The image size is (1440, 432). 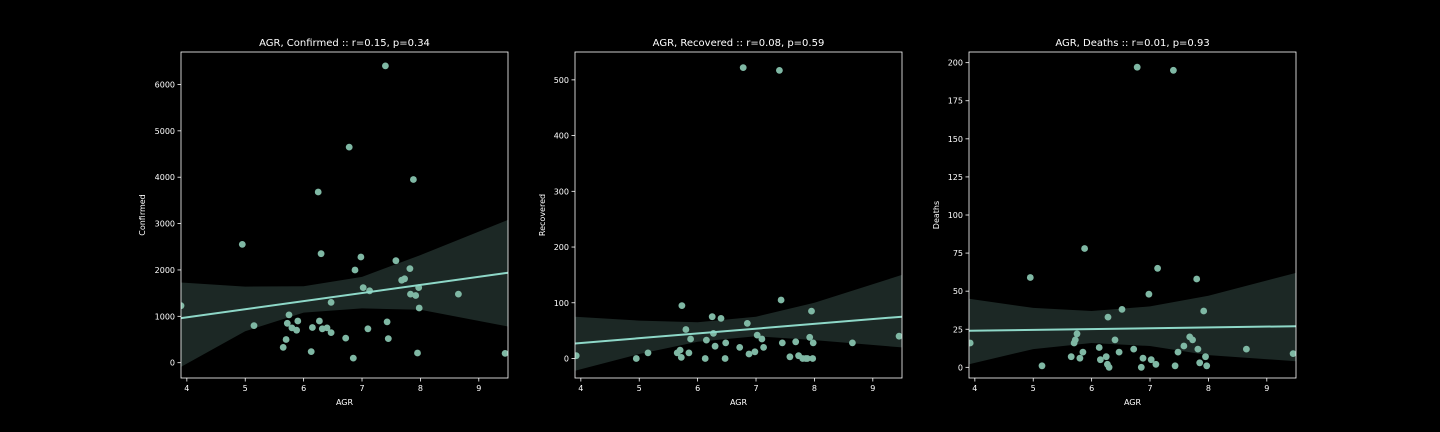 I want to click on y-tick-label: 3000, so click(x=165, y=224).